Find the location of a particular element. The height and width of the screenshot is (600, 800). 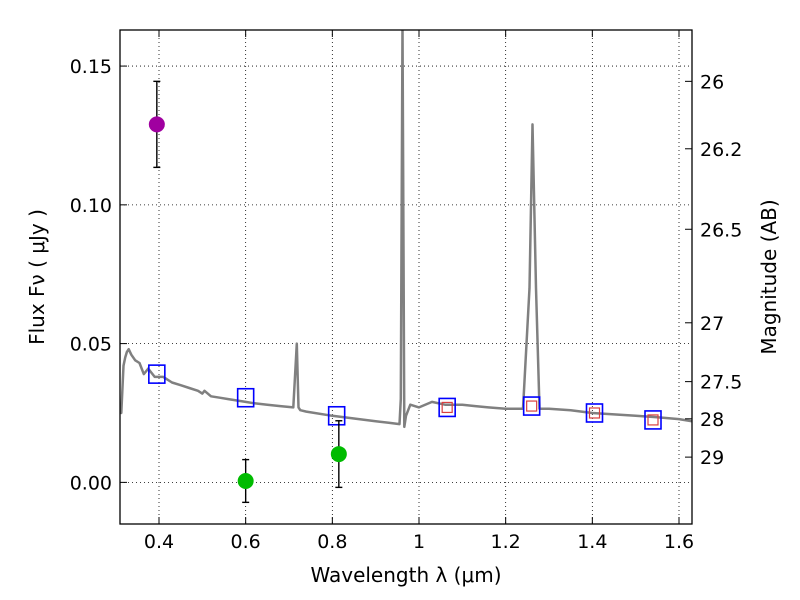

right-tick-label: 27.5 is located at coordinates (721, 383).